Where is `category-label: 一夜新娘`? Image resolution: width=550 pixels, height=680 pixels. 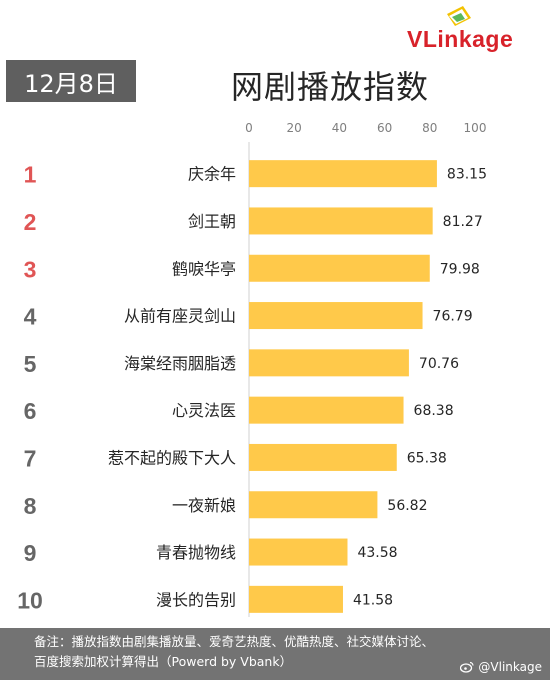
category-label: 一夜新娘 is located at coordinates (204, 505).